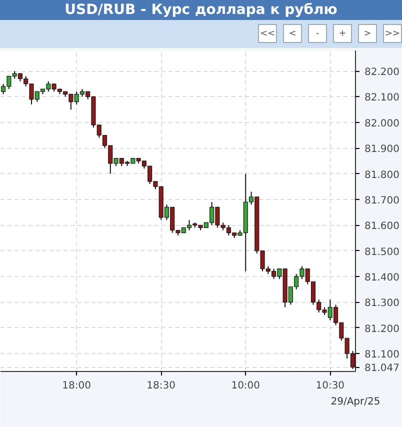  Describe the element at coordinates (382, 200) in the screenshot. I see `y-tick-label: 81.700` at that location.